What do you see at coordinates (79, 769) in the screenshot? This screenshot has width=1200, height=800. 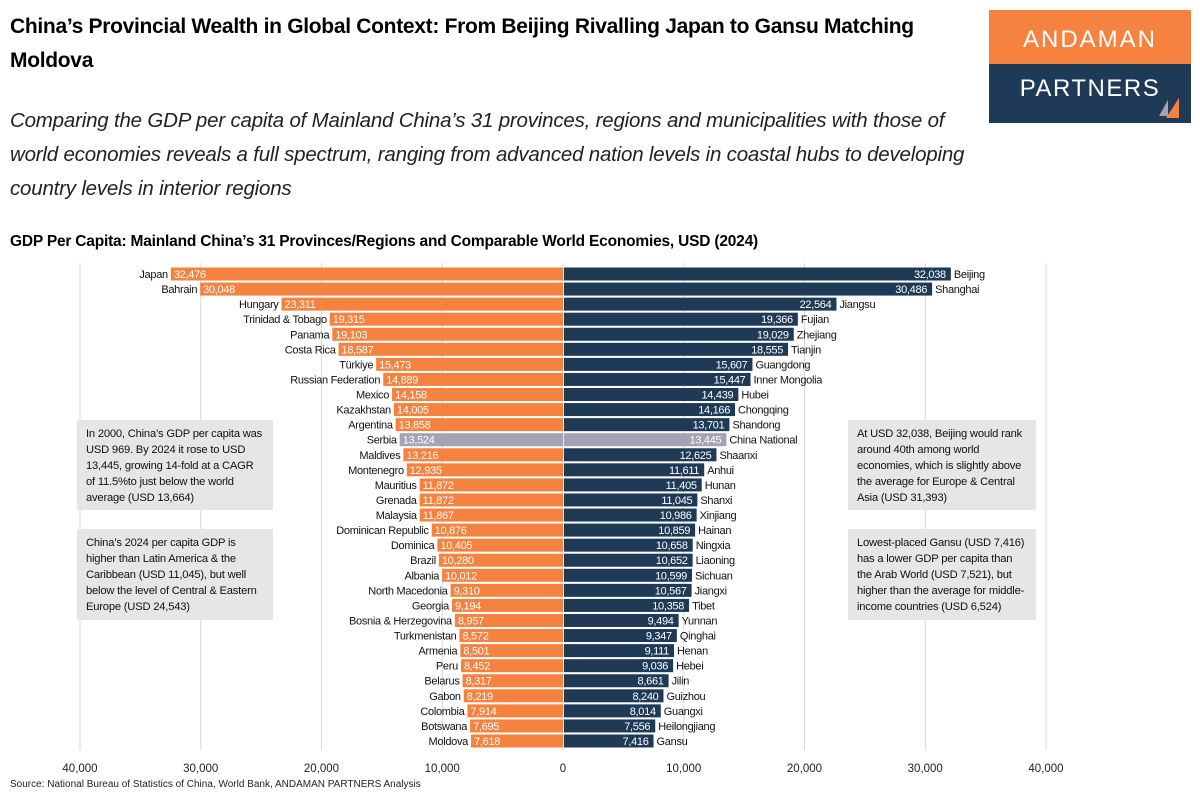 I see `x-tick-label: 40,000` at bounding box center [79, 769].